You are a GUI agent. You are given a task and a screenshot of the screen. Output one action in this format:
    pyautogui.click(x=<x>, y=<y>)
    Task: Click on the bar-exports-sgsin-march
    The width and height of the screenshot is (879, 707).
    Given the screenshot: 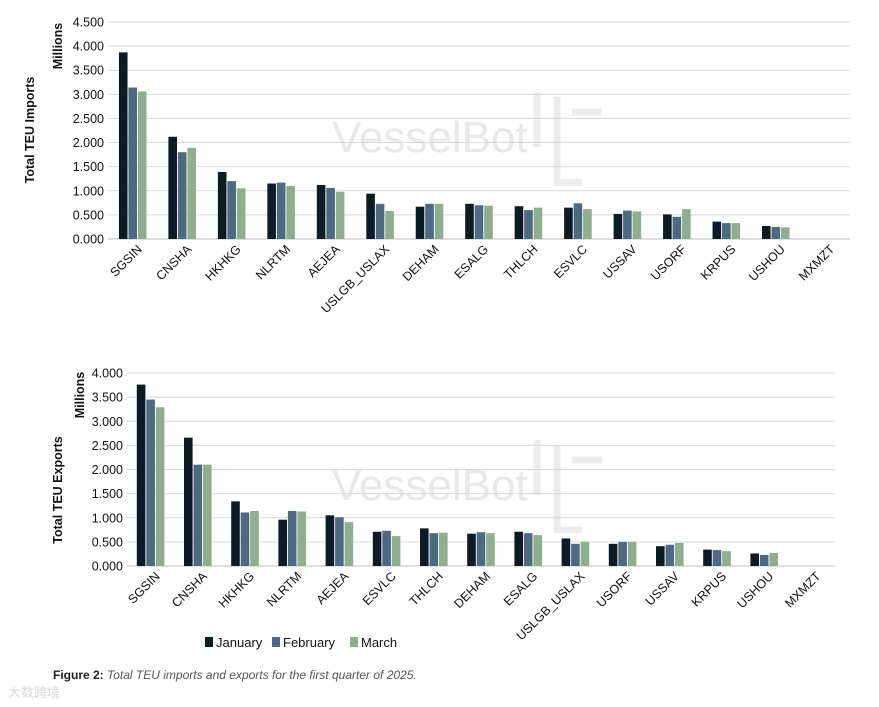 What is the action you would take?
    pyautogui.click(x=160, y=486)
    